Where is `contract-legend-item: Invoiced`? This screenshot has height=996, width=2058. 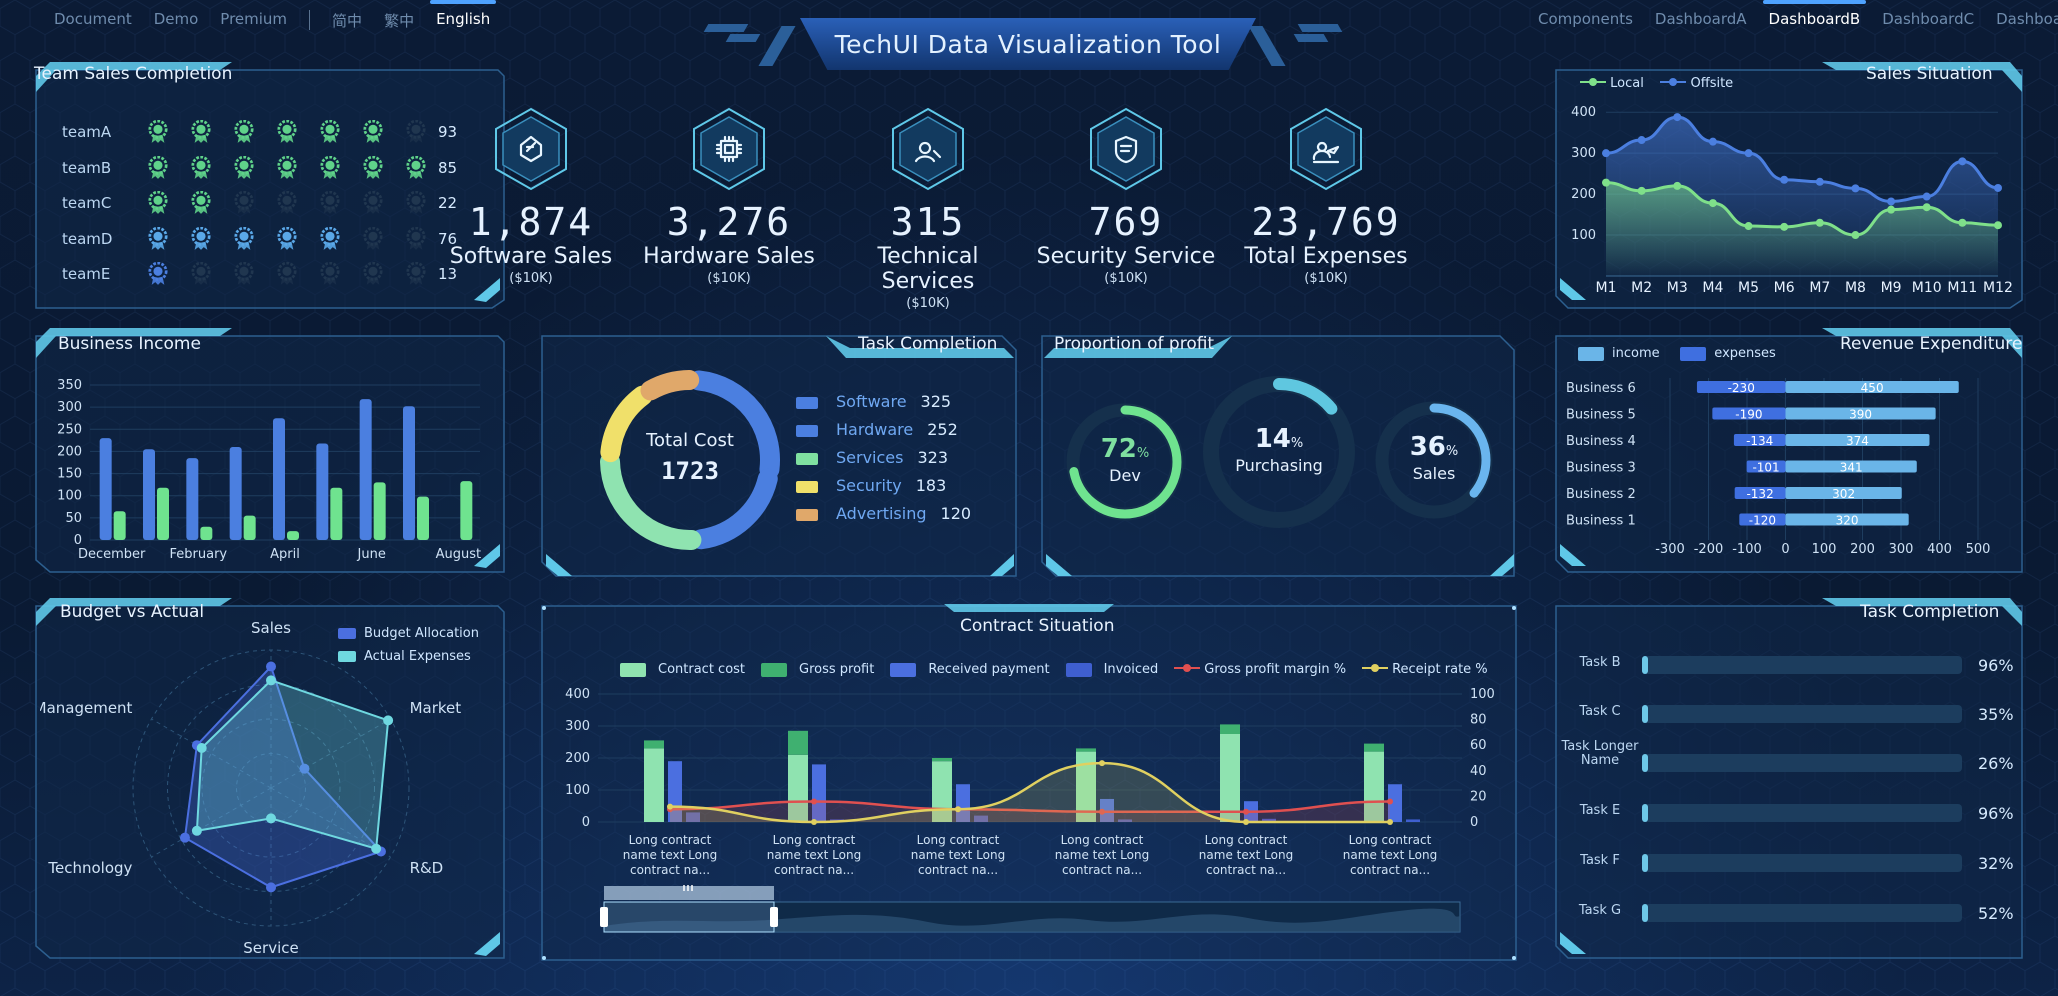 contract-legend-item: Invoiced is located at coordinates (1111, 669).